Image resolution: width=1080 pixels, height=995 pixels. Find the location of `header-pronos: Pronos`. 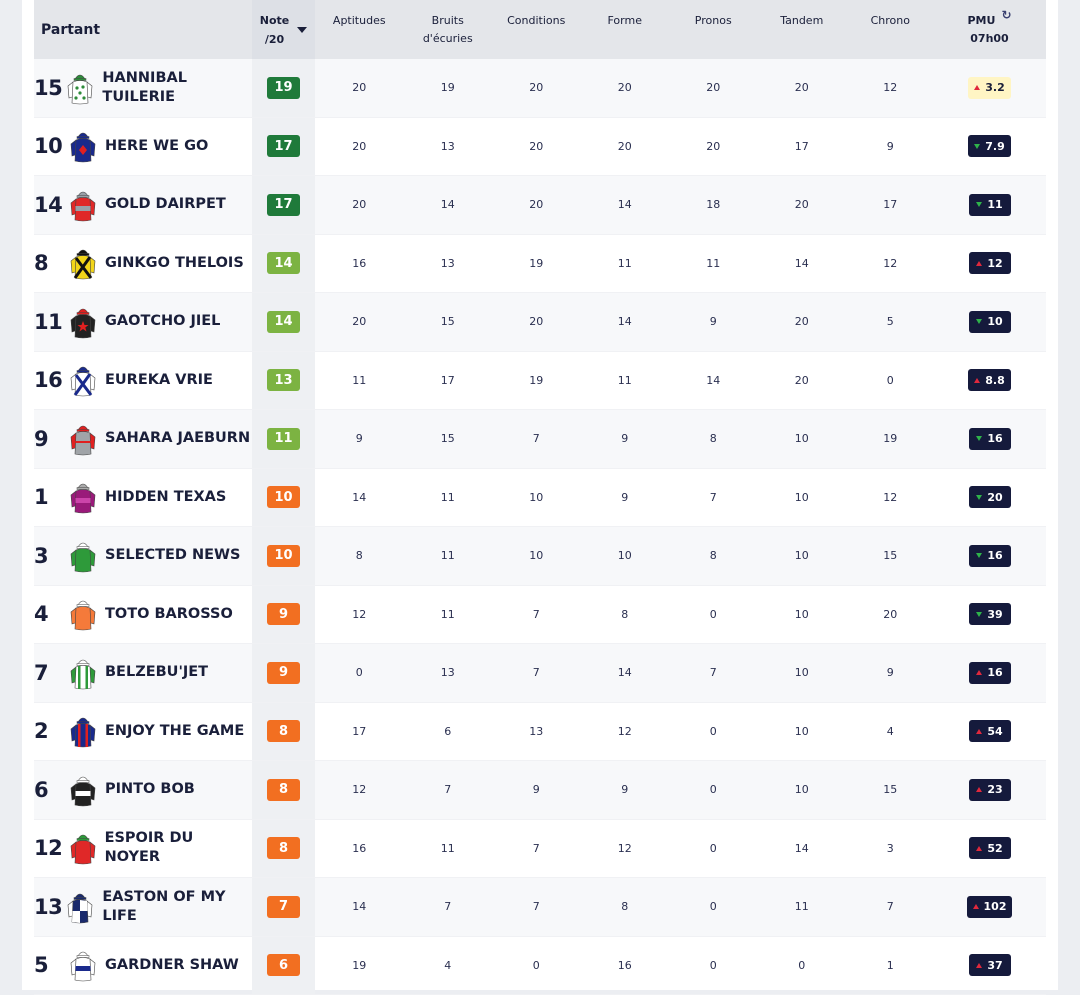

header-pronos: Pronos is located at coordinates (713, 30).